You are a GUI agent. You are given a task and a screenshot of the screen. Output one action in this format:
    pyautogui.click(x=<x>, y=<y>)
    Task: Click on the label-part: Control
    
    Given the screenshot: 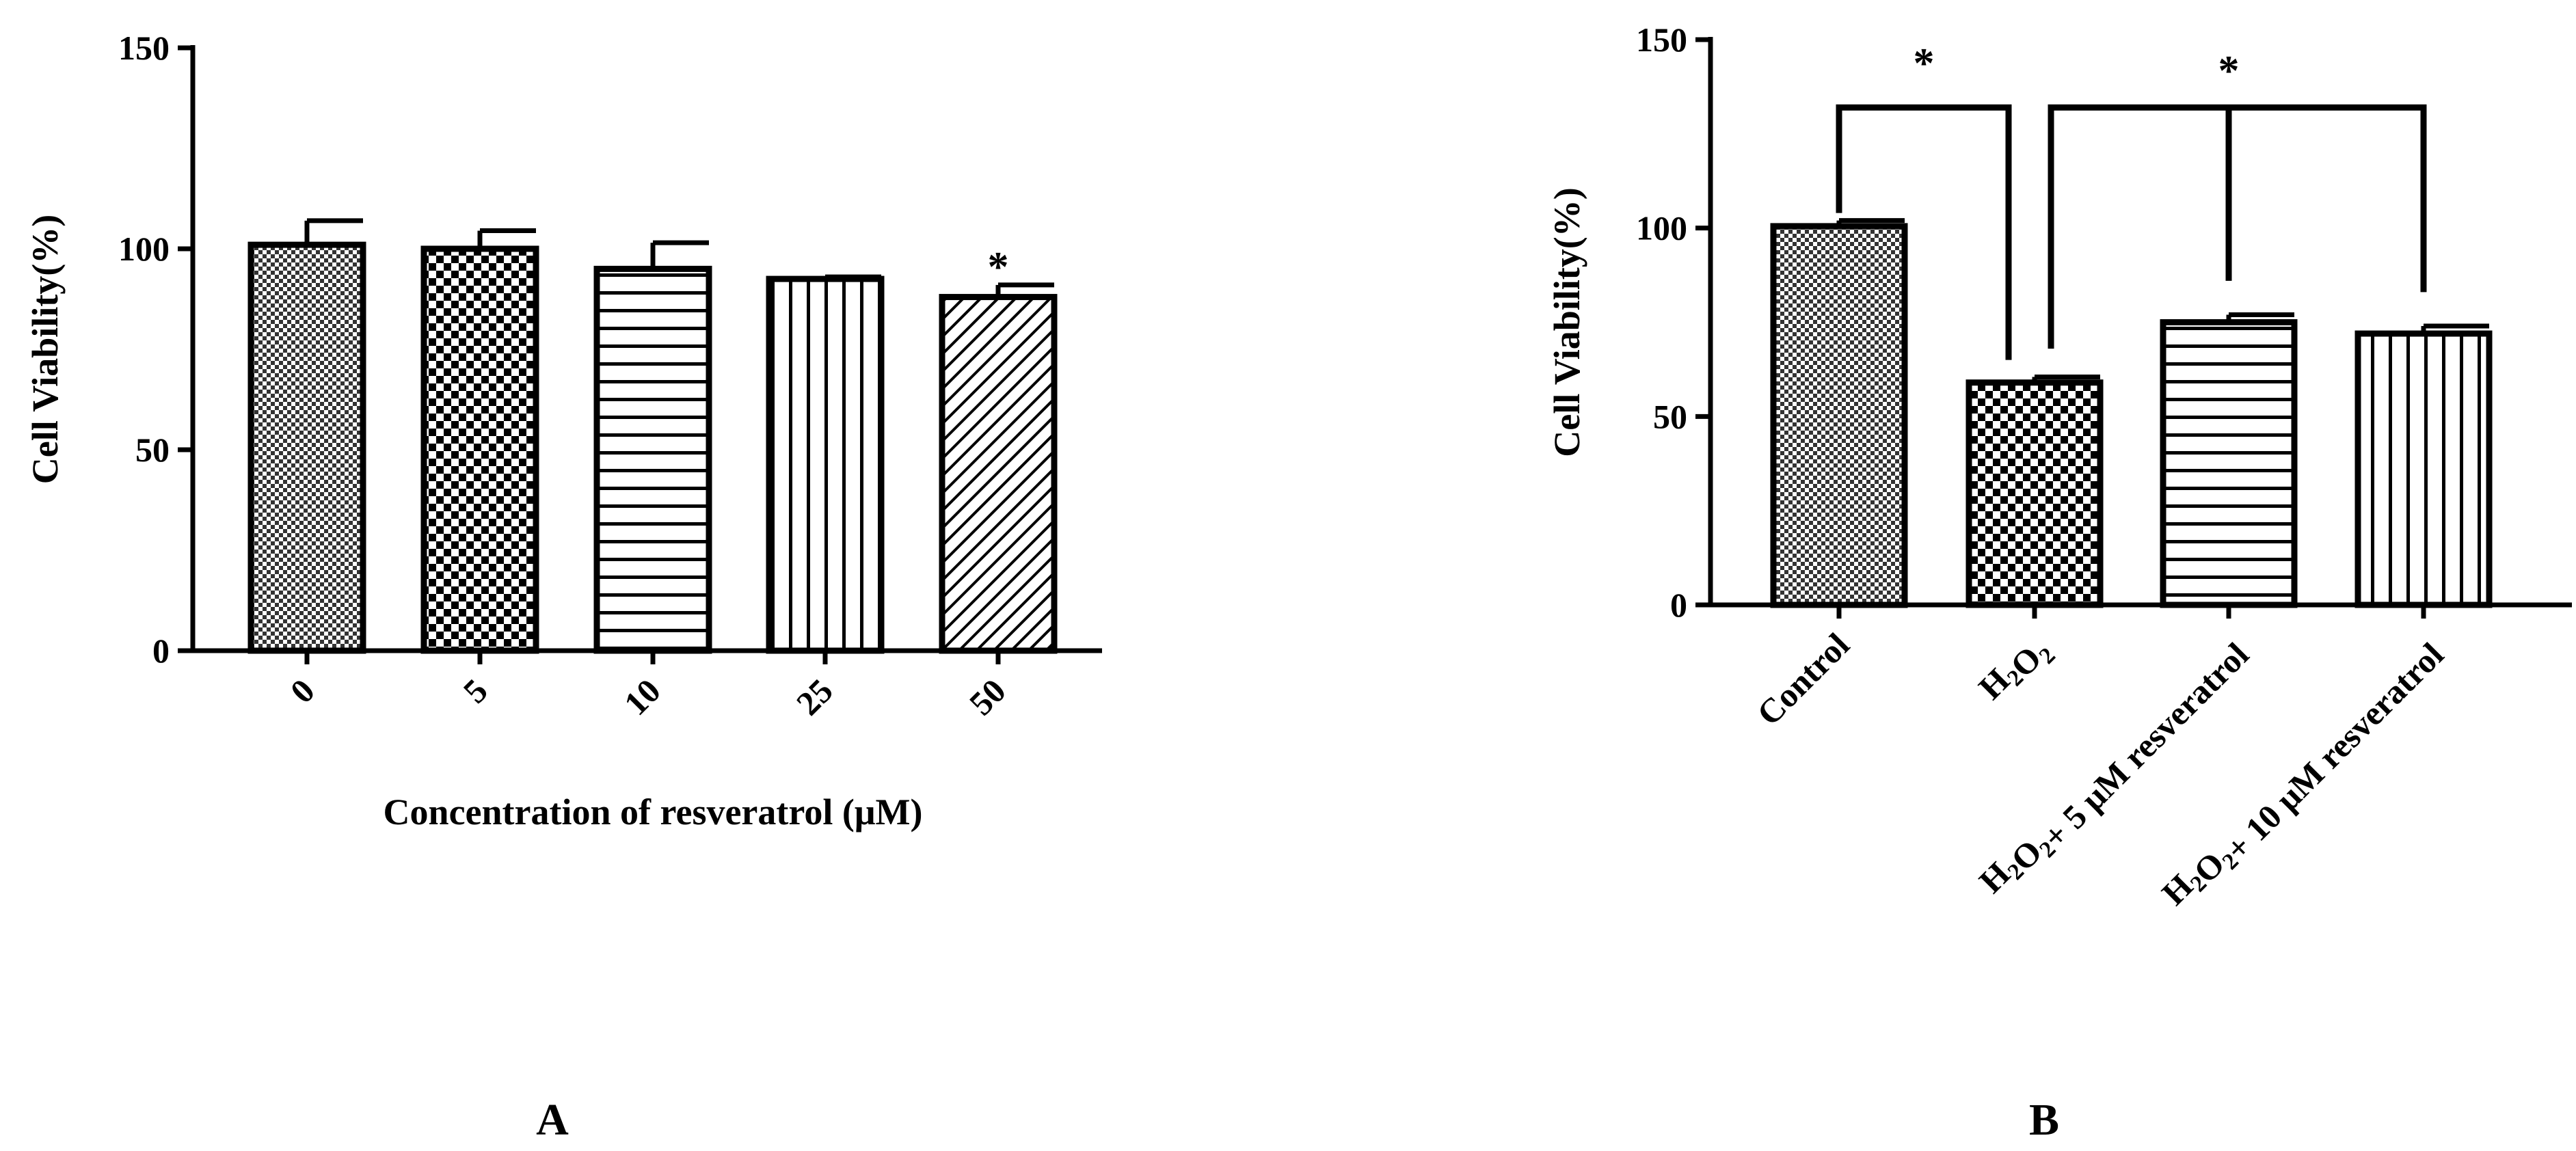 What is the action you would take?
    pyautogui.click(x=1803, y=679)
    